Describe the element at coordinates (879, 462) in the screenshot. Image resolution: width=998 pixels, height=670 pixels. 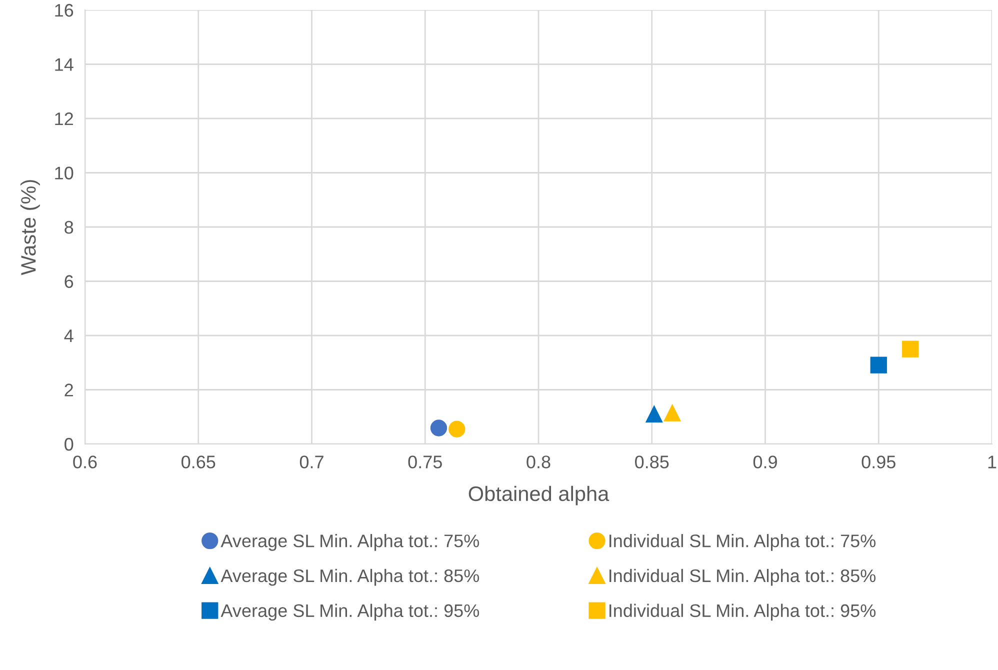
I see `x-tick-label: 0.95` at that location.